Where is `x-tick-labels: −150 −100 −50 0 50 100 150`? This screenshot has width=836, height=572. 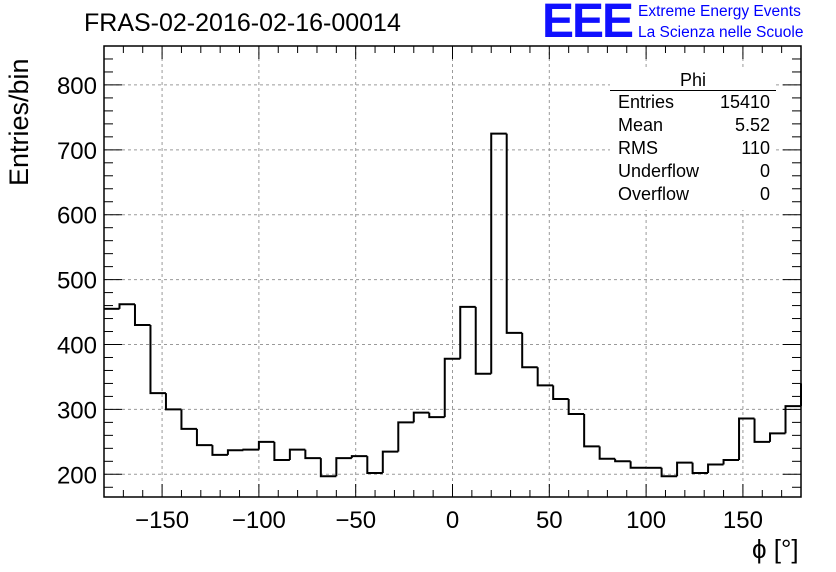
x-tick-labels: −150 −100 −50 0 50 100 150 is located at coordinates (449, 520).